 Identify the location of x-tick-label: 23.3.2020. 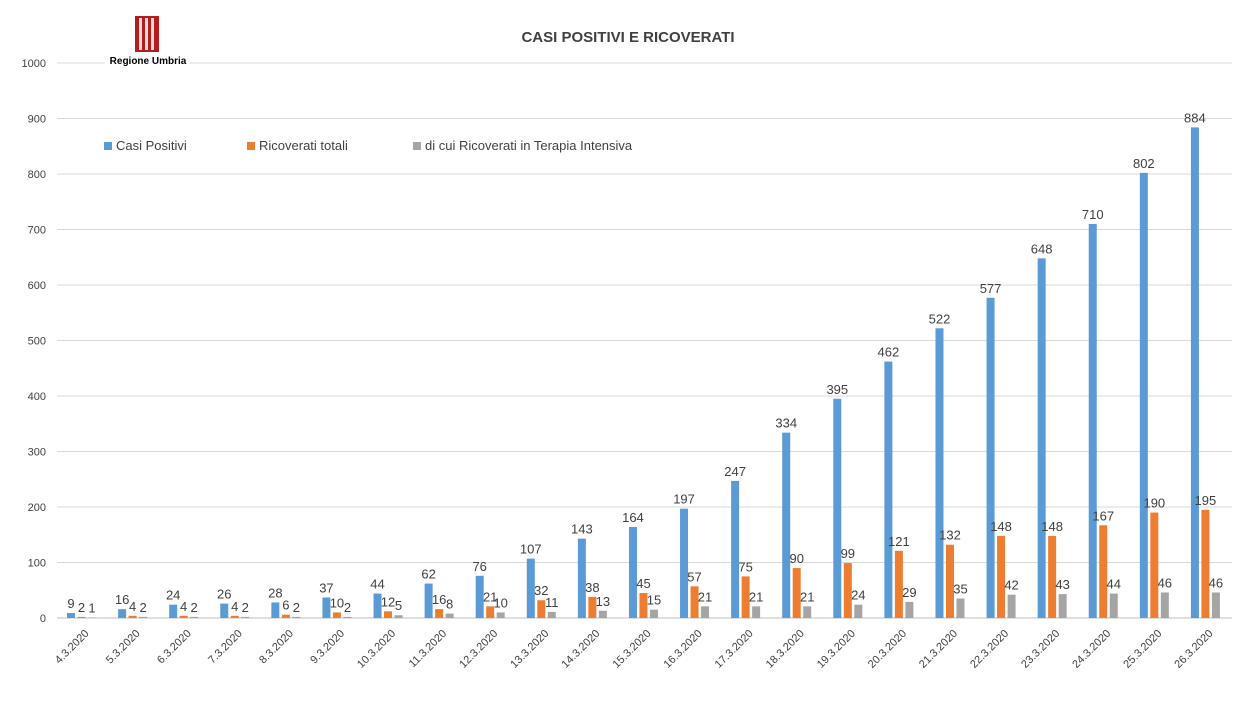
(1040, 649).